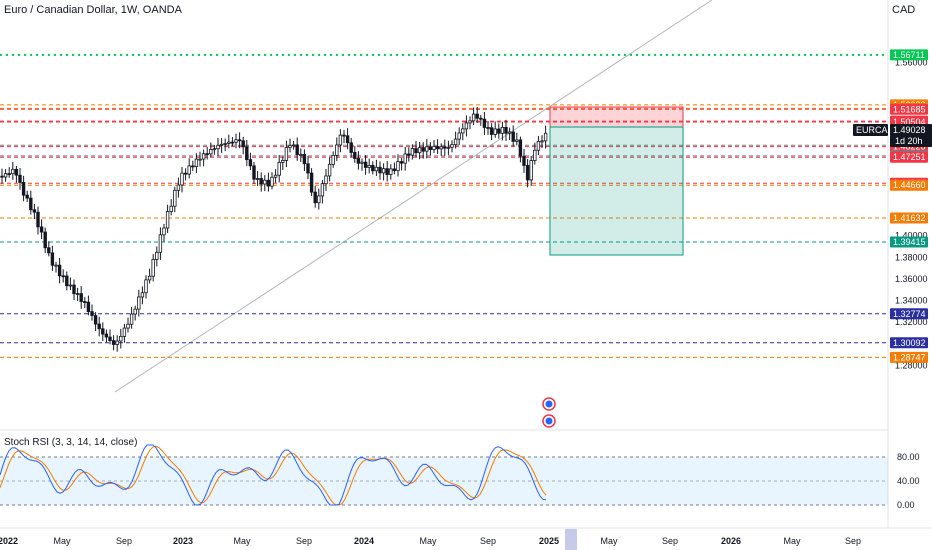  Describe the element at coordinates (909, 122) in the screenshot. I see `level-badge-label: 1.50504` at that location.